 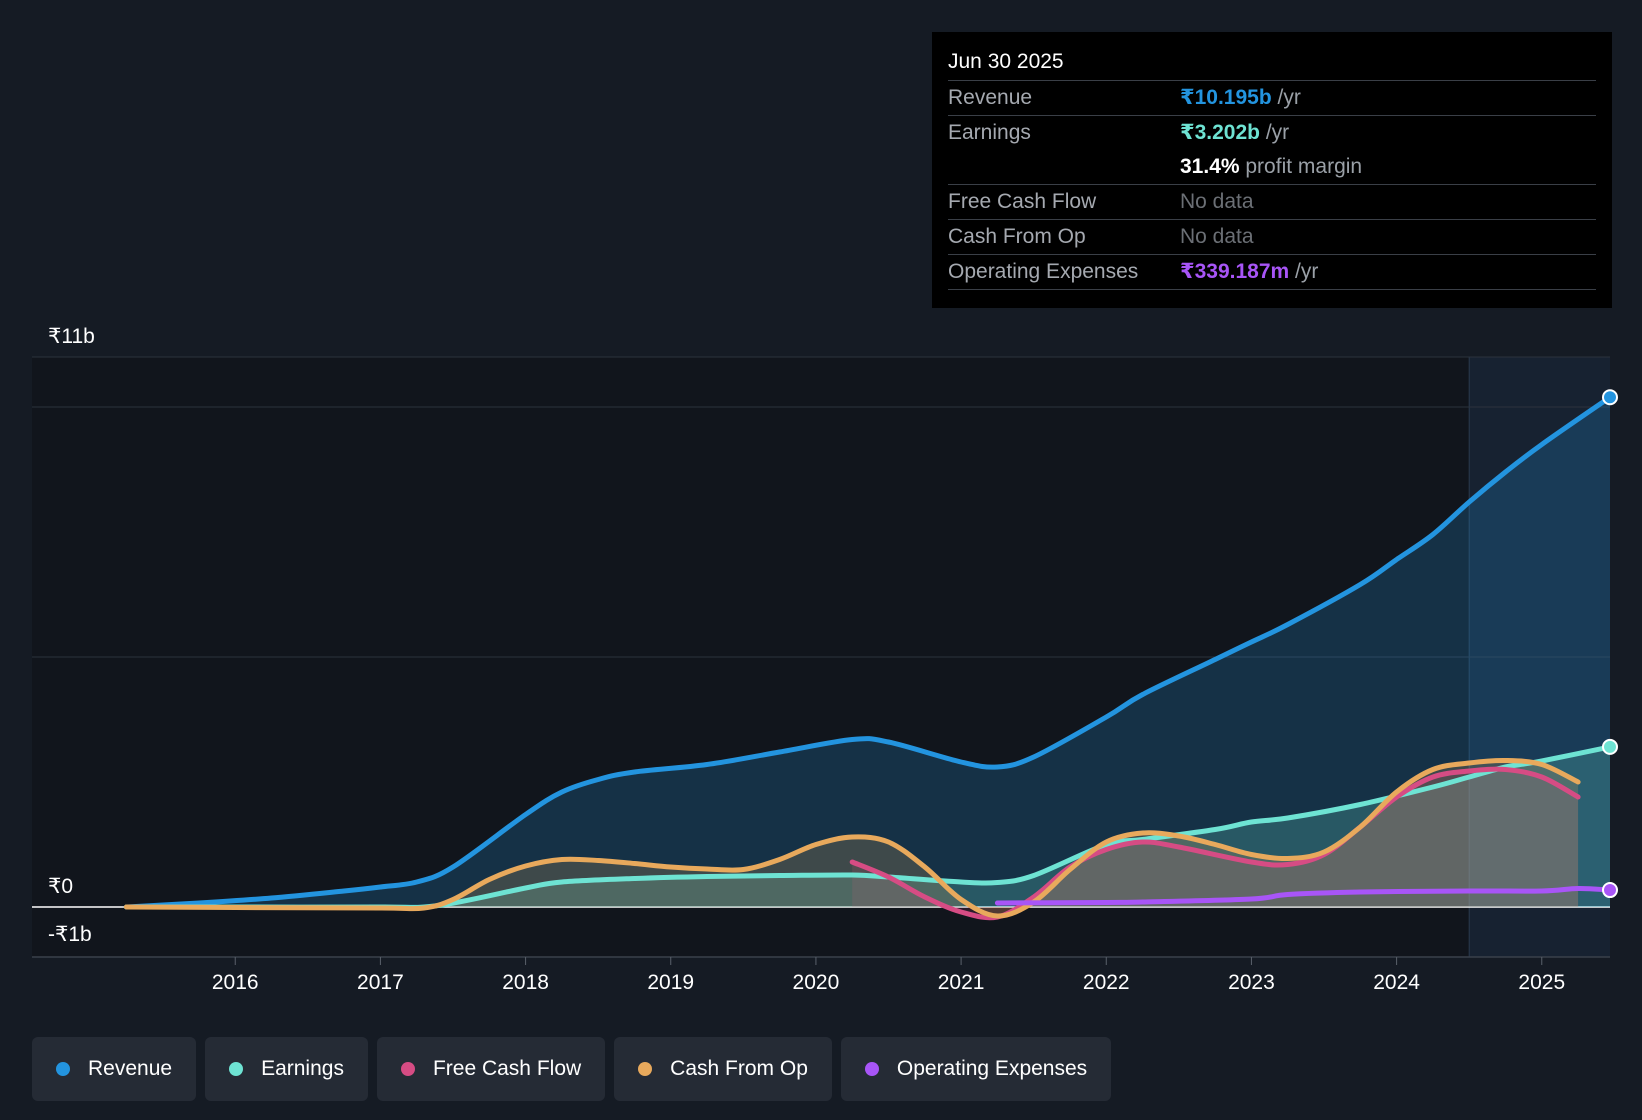 I want to click on tooltip-row-value: 31.4% profit margin, so click(x=1271, y=166).